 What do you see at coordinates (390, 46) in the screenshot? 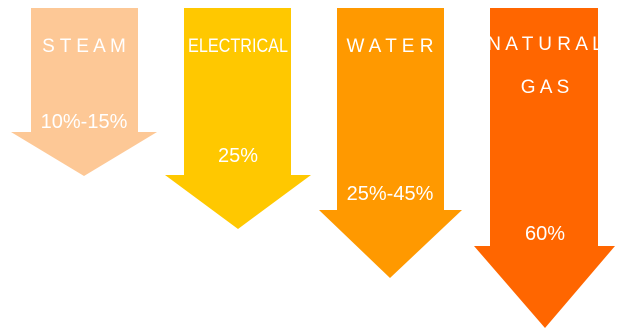
I see `arrow-water-title: W A T E R` at bounding box center [390, 46].